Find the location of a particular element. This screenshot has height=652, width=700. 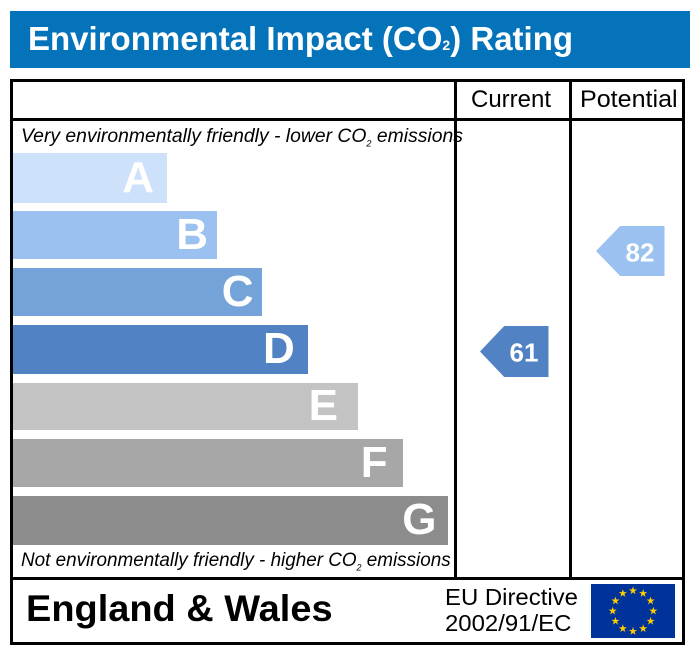

svg-text: 61 is located at coordinates (524, 352).